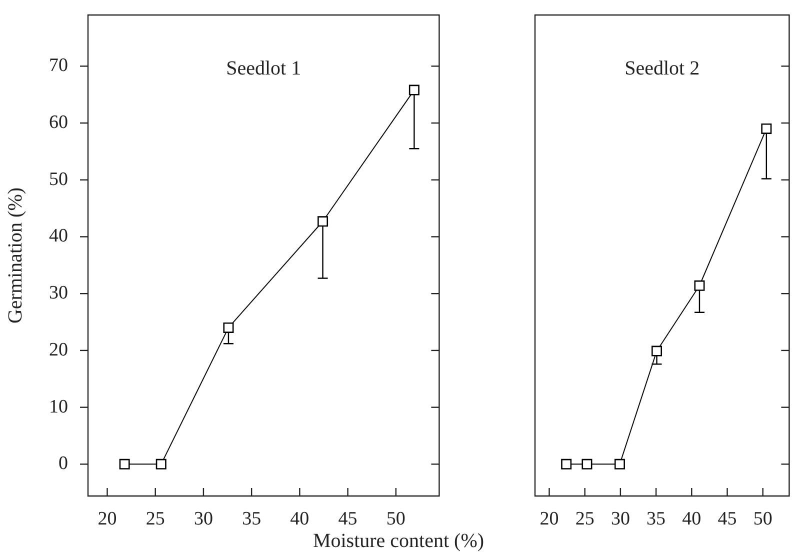  What do you see at coordinates (58, 293) in the screenshot?
I see `y-tick-label: 30` at bounding box center [58, 293].